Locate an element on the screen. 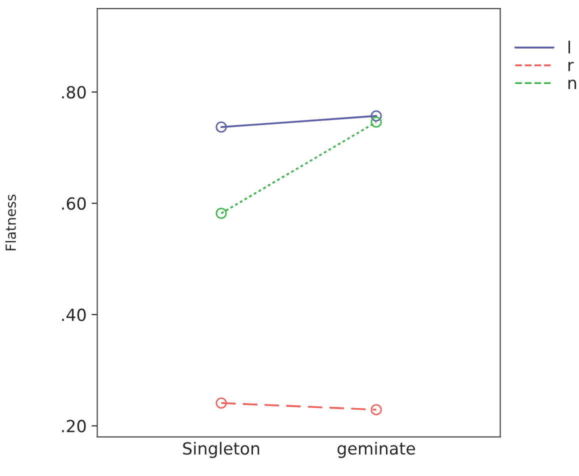 The width and height of the screenshot is (579, 476). legend-label: r is located at coordinates (571, 67).